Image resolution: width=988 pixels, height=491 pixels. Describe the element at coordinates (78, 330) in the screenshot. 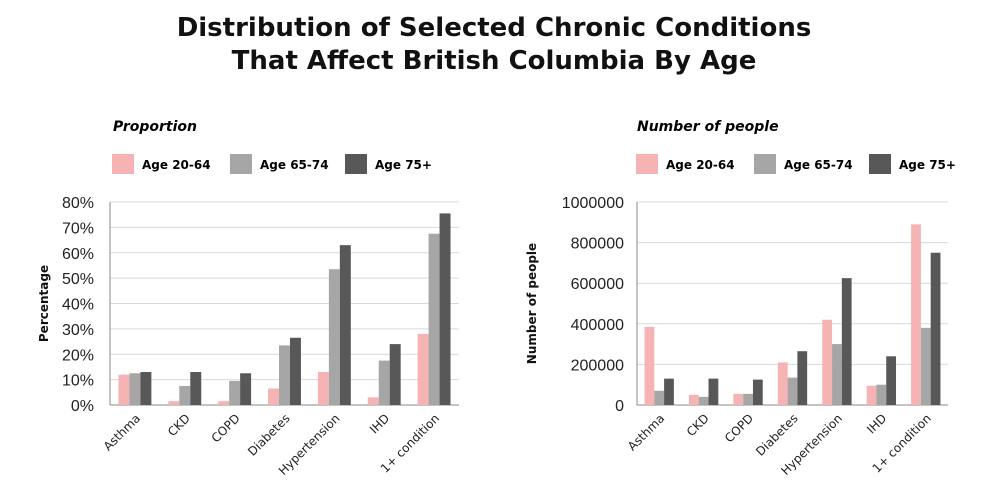

I see `y-tick-label: 30%` at that location.